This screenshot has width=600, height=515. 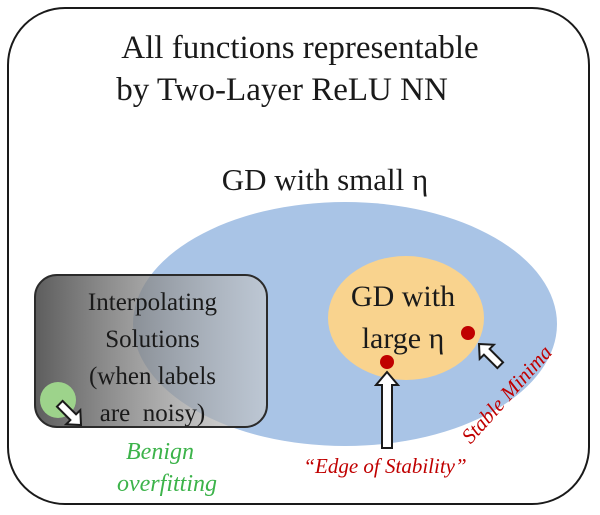 I want to click on edge-of-stability-arrow-icon, so click(x=387, y=409).